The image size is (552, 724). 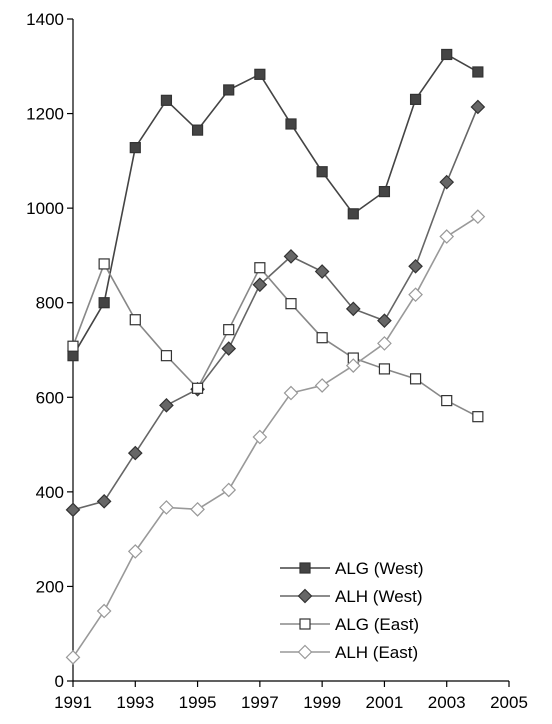 What do you see at coordinates (447, 702) in the screenshot?
I see `x-tick-label: 2003` at bounding box center [447, 702].